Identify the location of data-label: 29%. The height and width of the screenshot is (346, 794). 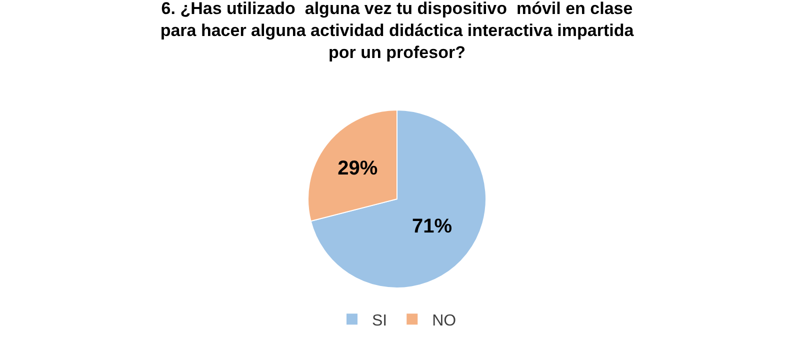
(358, 169).